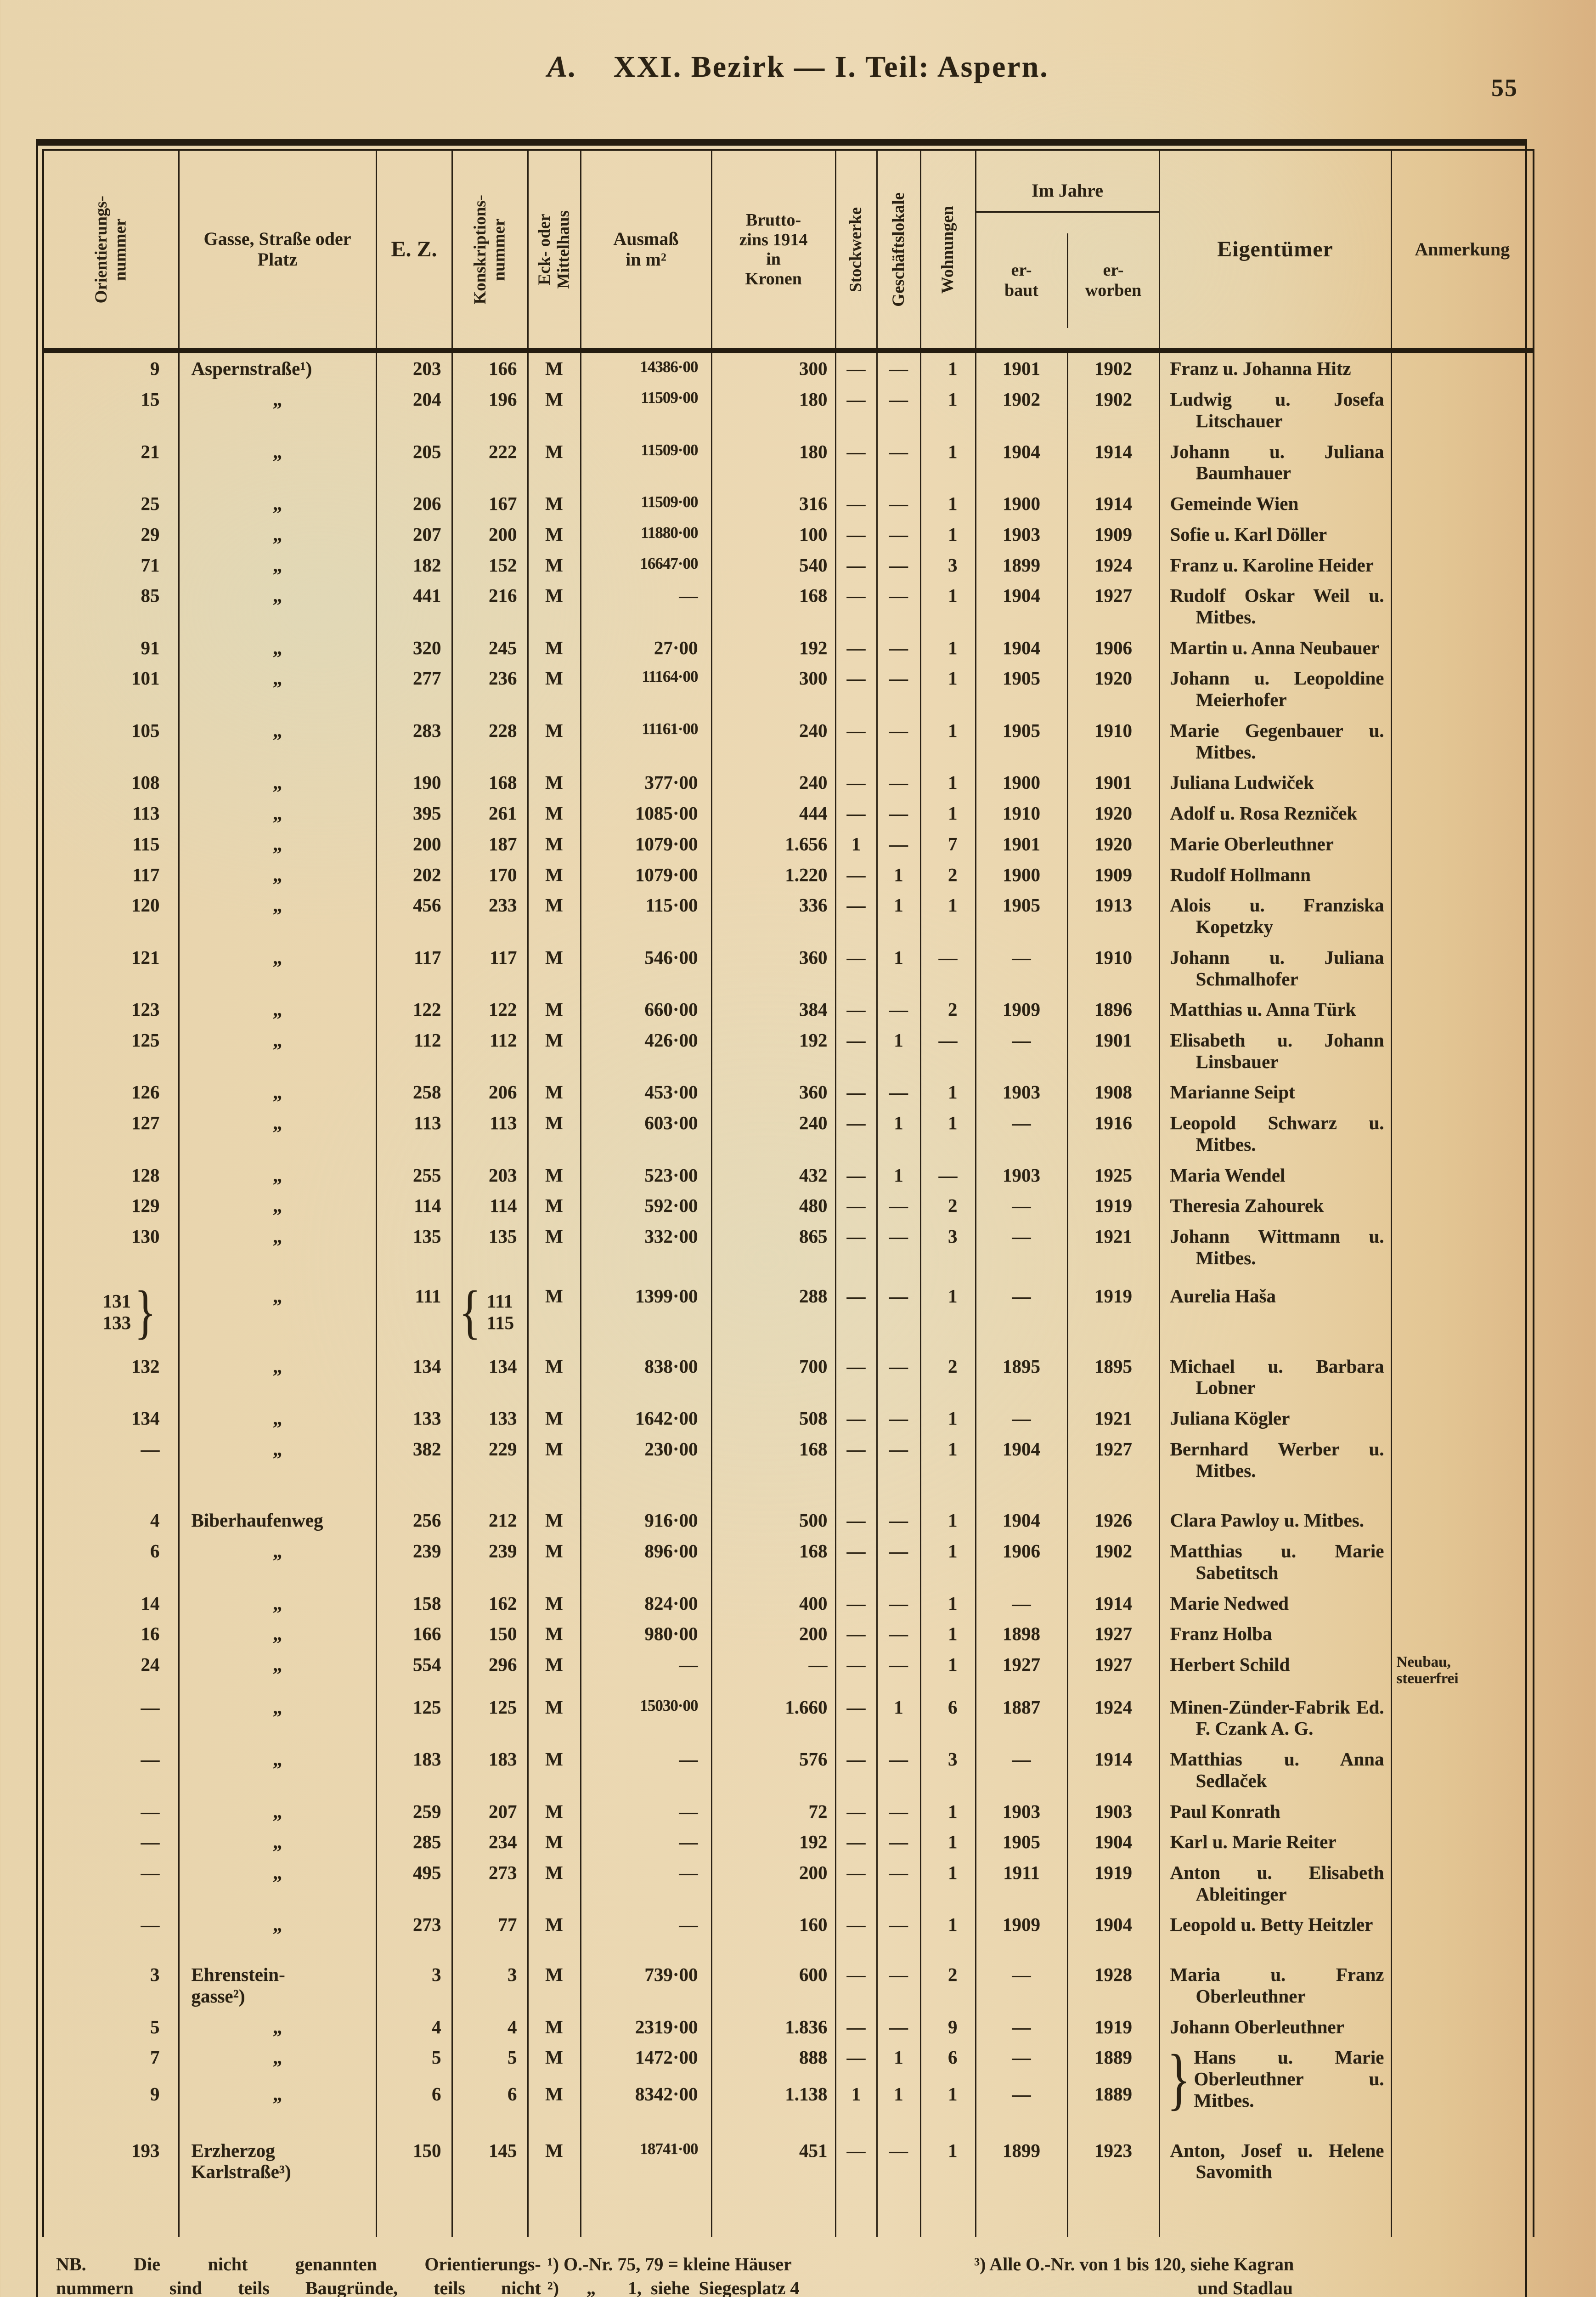 Image resolution: width=1596 pixels, height=2297 pixels. I want to click on cell-erworben: 1925, so click(1112, 1175).